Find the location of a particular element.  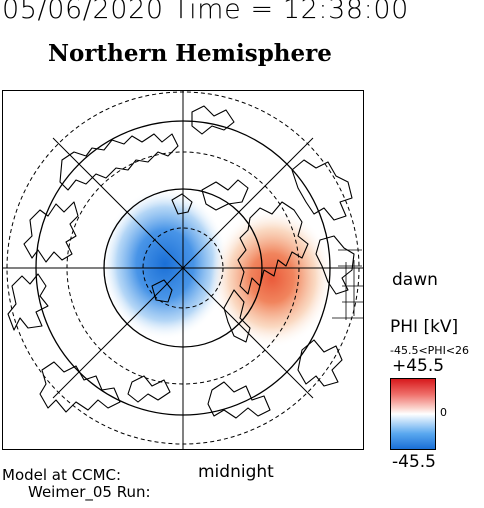

colorbar is located at coordinates (413, 414).